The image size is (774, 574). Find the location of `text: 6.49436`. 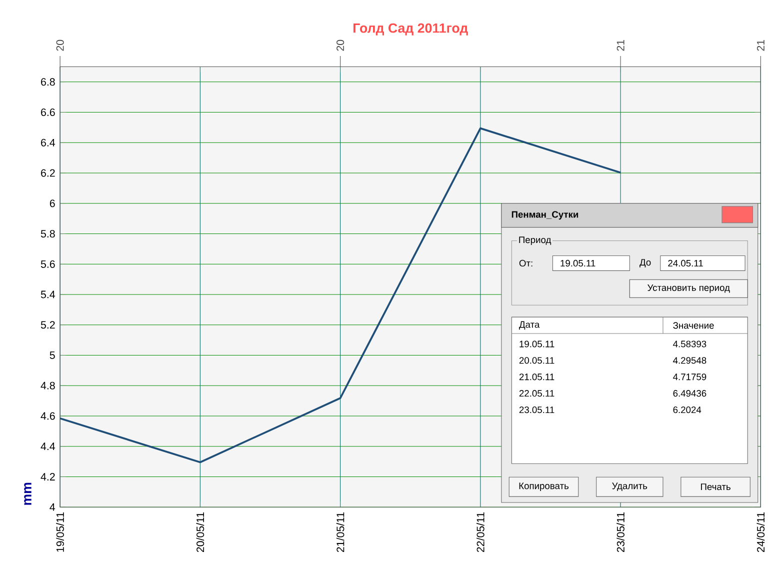

text: 6.49436 is located at coordinates (689, 393).